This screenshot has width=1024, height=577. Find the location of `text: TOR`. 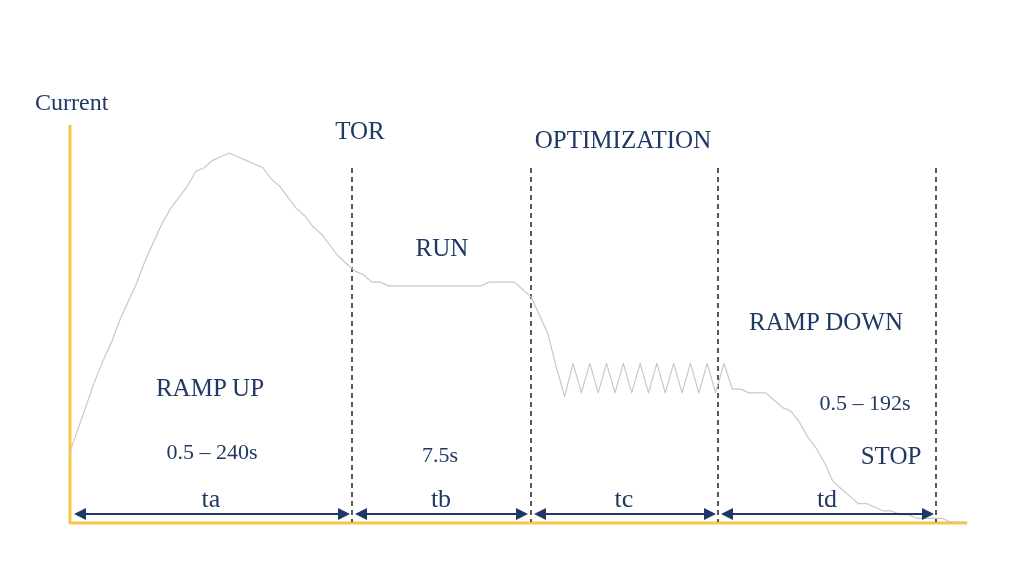

text: TOR is located at coordinates (360, 130).